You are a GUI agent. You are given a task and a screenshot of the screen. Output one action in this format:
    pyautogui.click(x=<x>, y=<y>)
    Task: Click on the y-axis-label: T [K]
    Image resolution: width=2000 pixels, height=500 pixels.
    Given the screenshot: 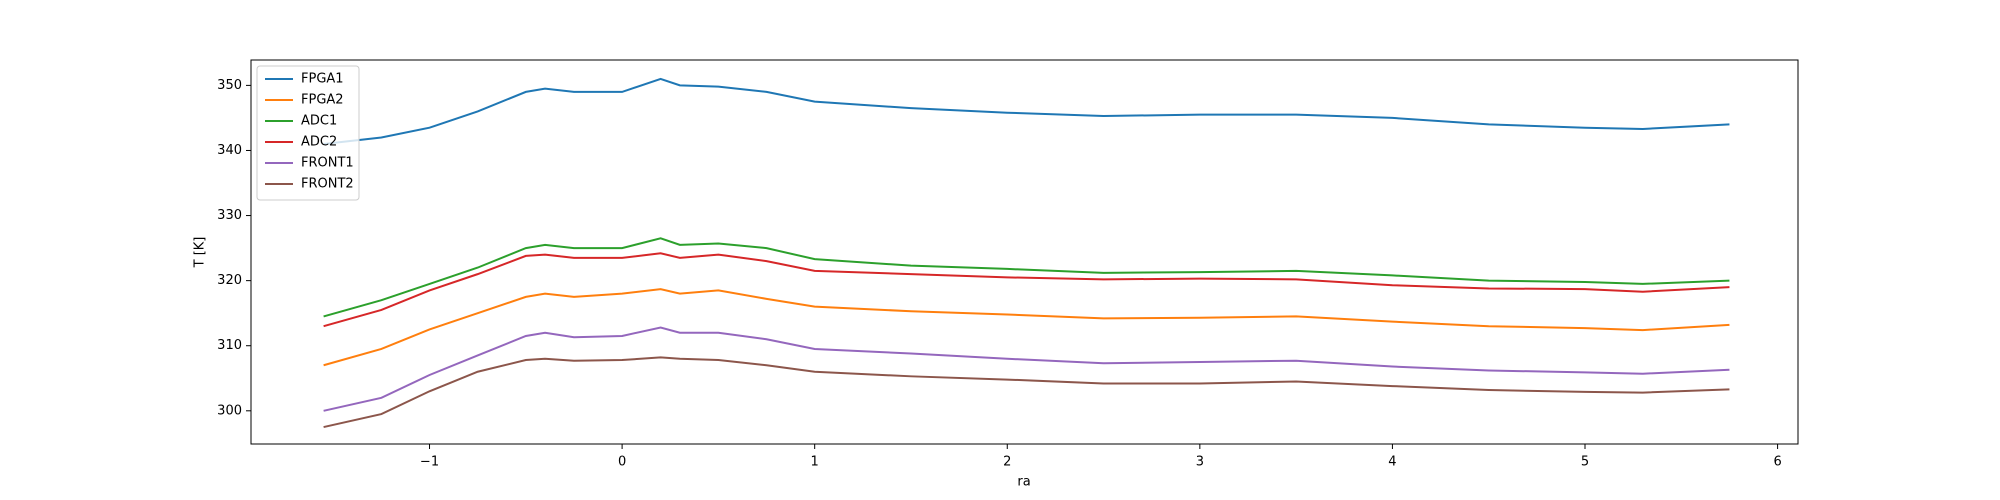 What is the action you would take?
    pyautogui.click(x=200, y=253)
    